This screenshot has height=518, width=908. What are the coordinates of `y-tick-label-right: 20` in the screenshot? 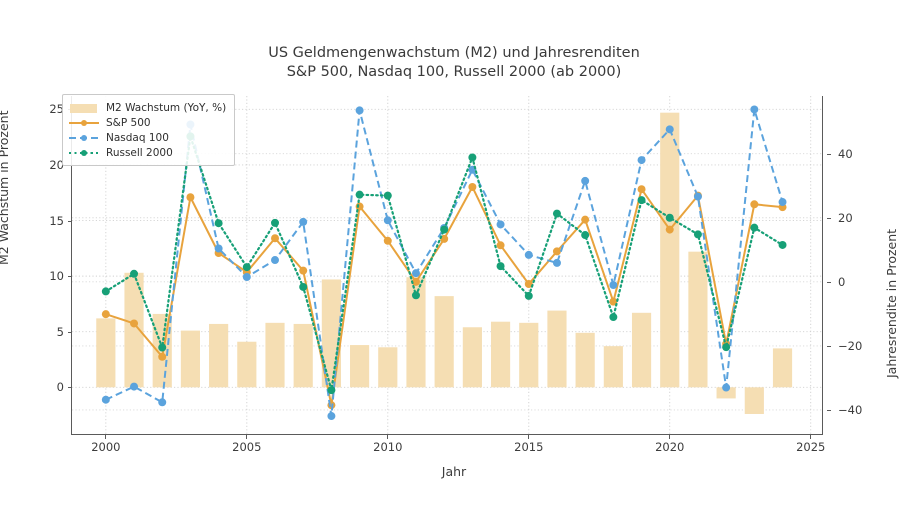 It's located at (845, 217).